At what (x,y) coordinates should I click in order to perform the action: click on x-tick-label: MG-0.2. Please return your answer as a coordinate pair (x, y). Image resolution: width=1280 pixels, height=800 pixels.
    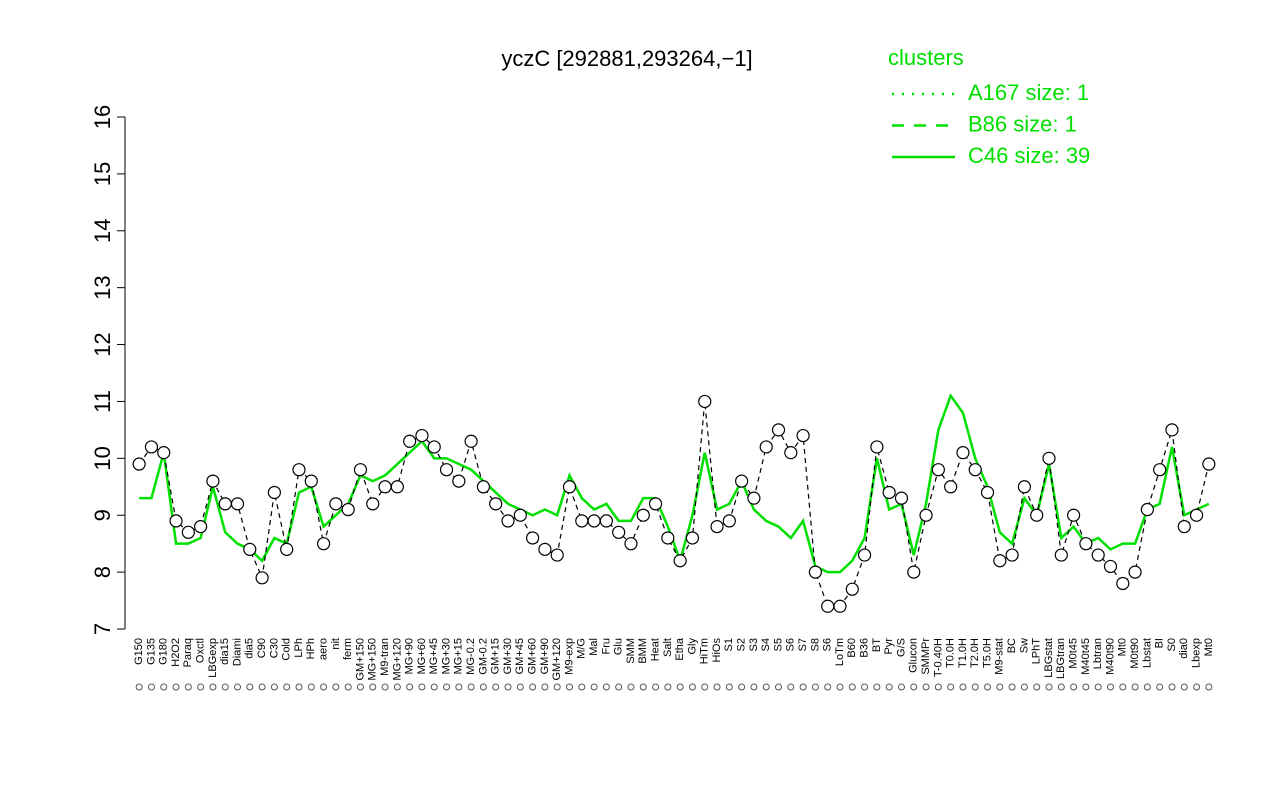
    Looking at the image, I should click on (471, 656).